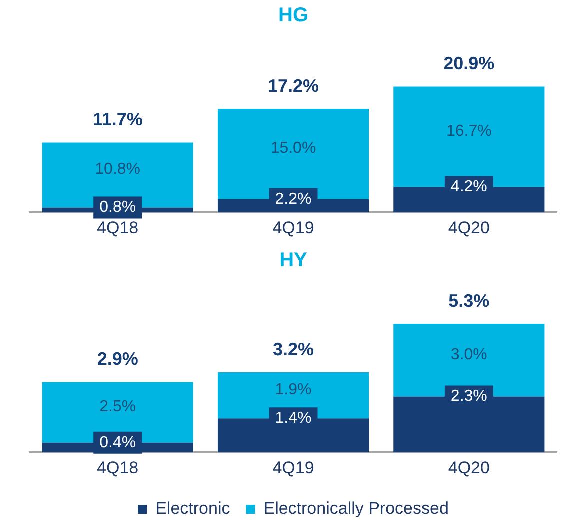  What do you see at coordinates (293, 419) in the screenshot?
I see `data-label: 1.4%` at bounding box center [293, 419].